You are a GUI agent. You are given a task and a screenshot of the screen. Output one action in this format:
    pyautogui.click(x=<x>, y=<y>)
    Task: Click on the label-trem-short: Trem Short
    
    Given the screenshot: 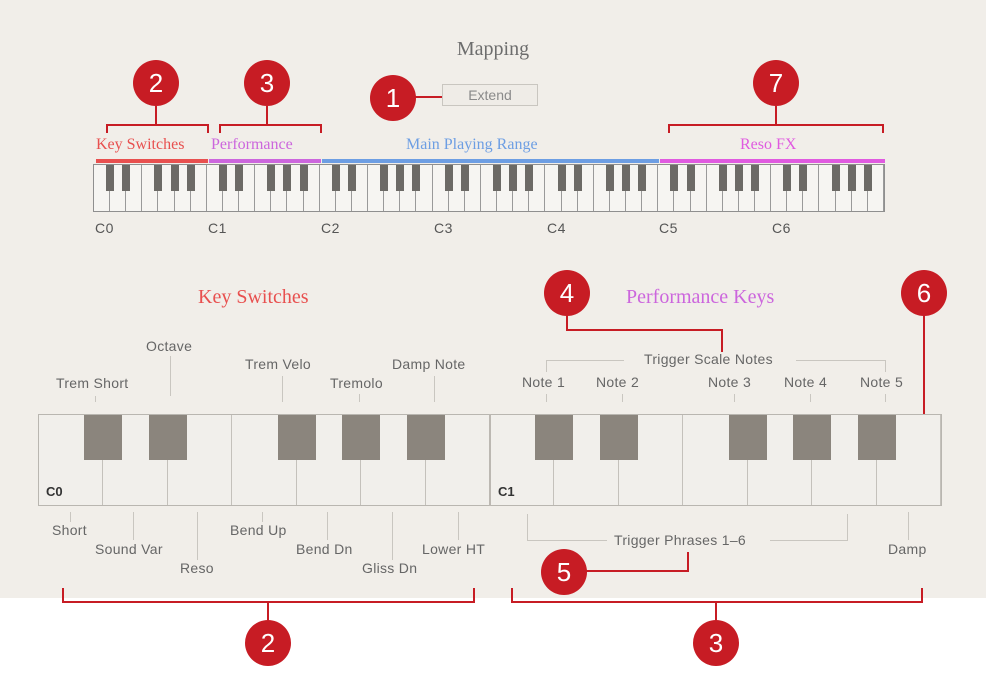 What is the action you would take?
    pyautogui.click(x=92, y=383)
    